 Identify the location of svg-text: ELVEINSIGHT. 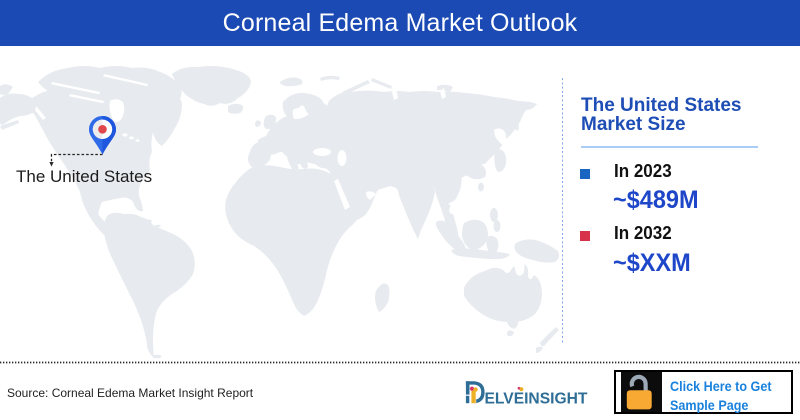
(536, 398).